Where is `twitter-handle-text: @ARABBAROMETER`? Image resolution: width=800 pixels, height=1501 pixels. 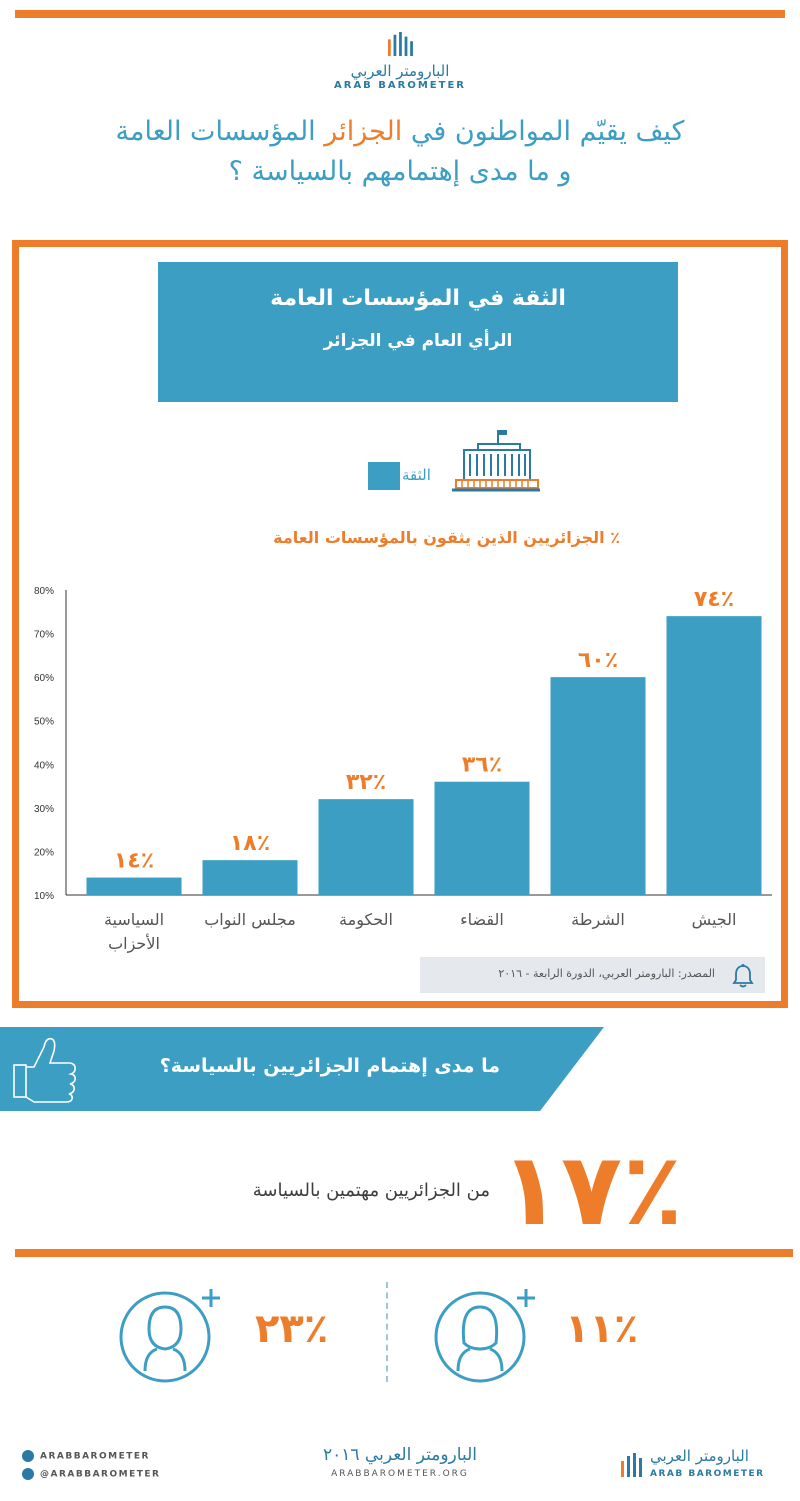 twitter-handle-text: @ARABBAROMETER is located at coordinates (100, 1474).